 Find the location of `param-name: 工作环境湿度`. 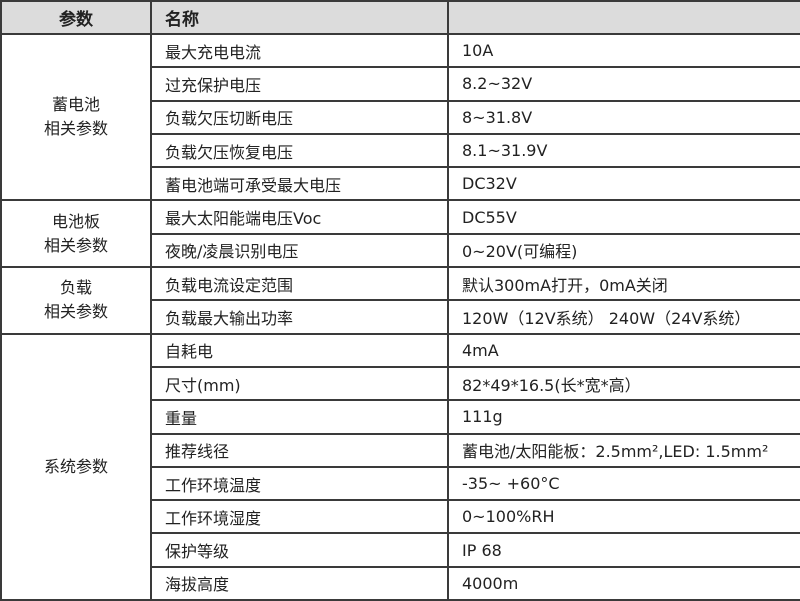

param-name: 工作环境湿度 is located at coordinates (299, 517).